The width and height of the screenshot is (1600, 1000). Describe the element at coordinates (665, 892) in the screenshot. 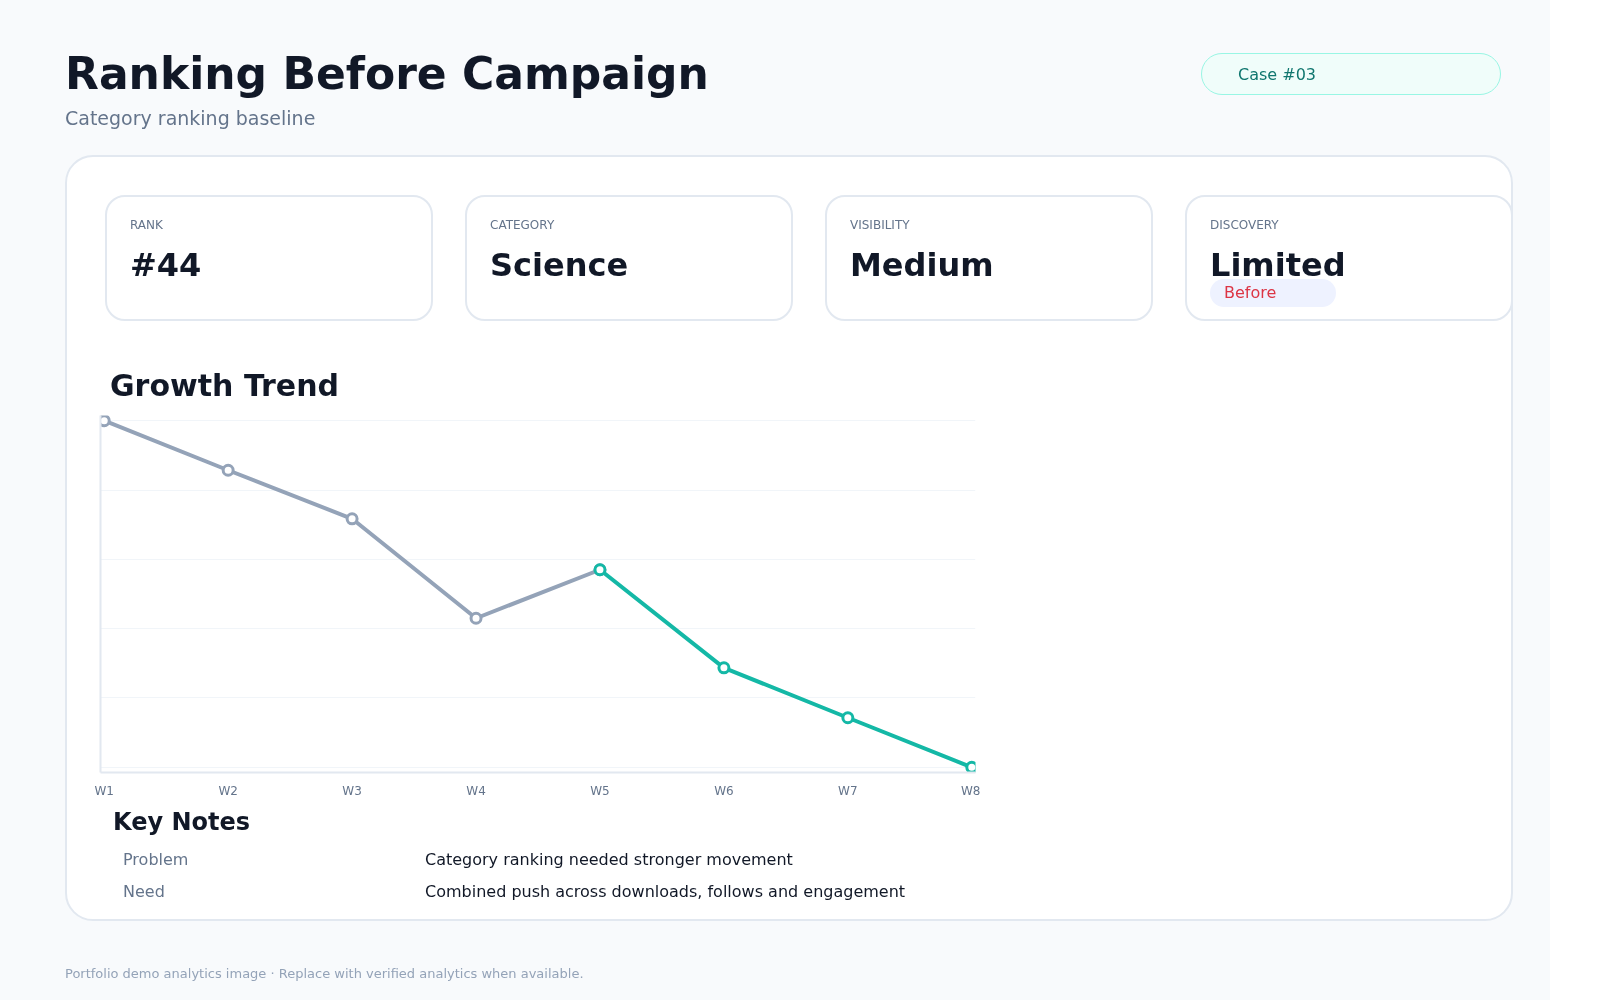

I see `text: Combined push across downloads, follows and engagement` at that location.